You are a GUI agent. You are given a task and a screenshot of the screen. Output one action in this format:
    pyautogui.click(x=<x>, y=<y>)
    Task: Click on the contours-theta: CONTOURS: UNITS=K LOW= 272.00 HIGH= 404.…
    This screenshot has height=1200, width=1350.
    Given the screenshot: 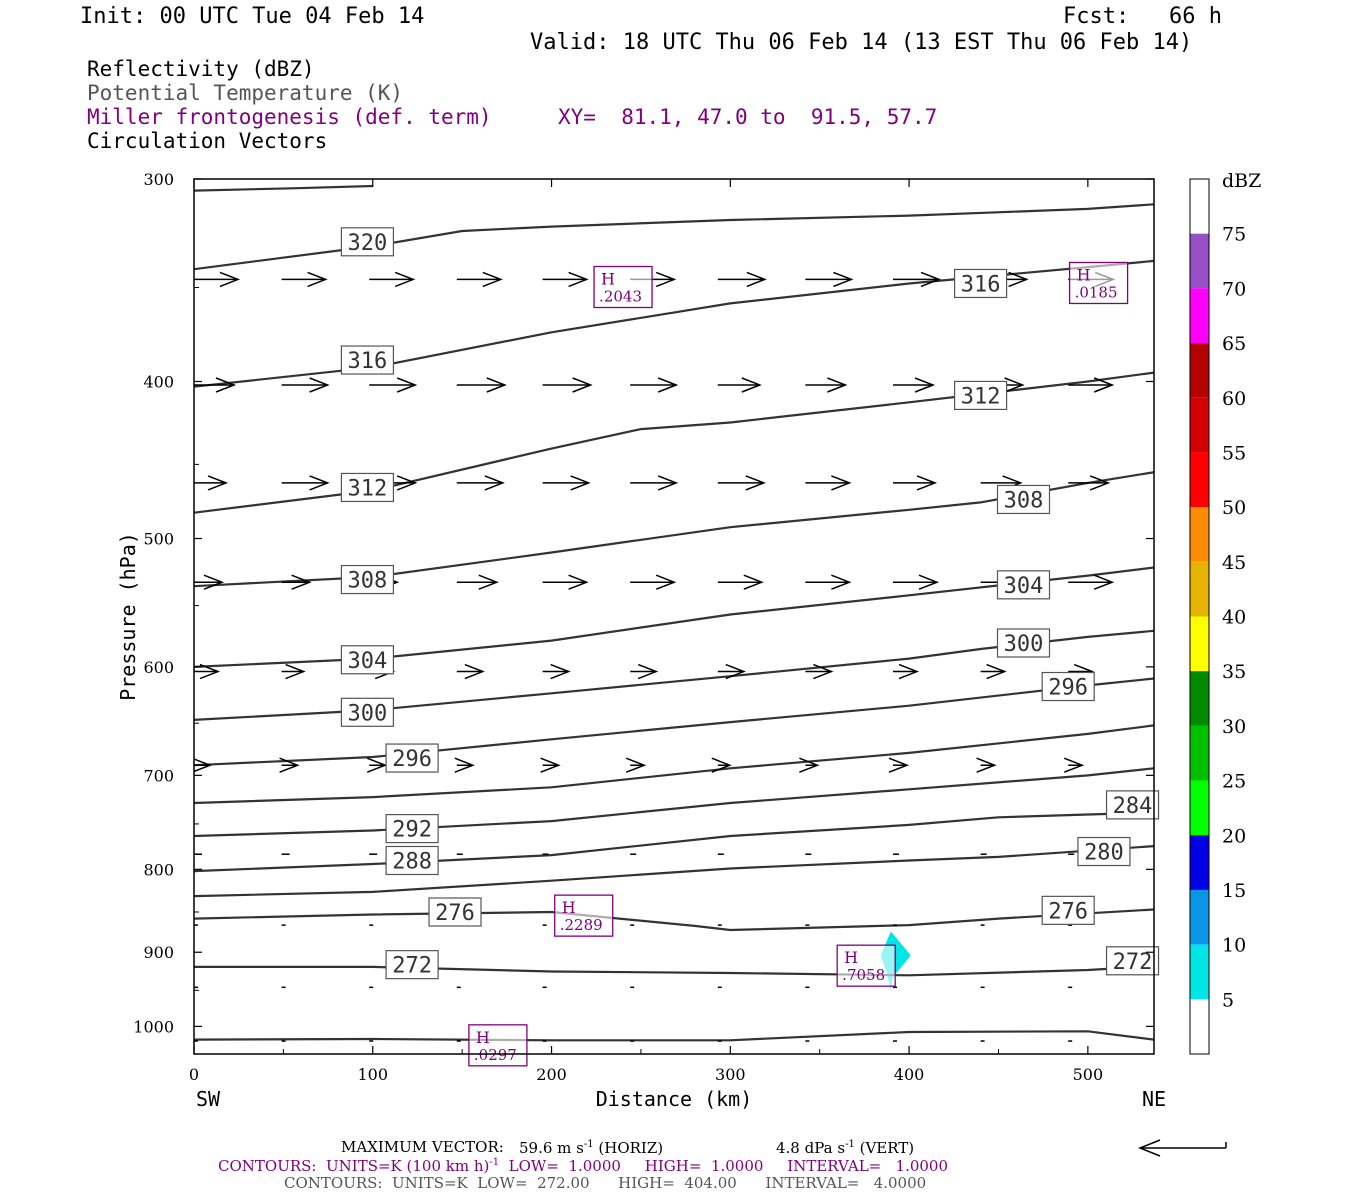 What is the action you would take?
    pyautogui.click(x=605, y=1183)
    